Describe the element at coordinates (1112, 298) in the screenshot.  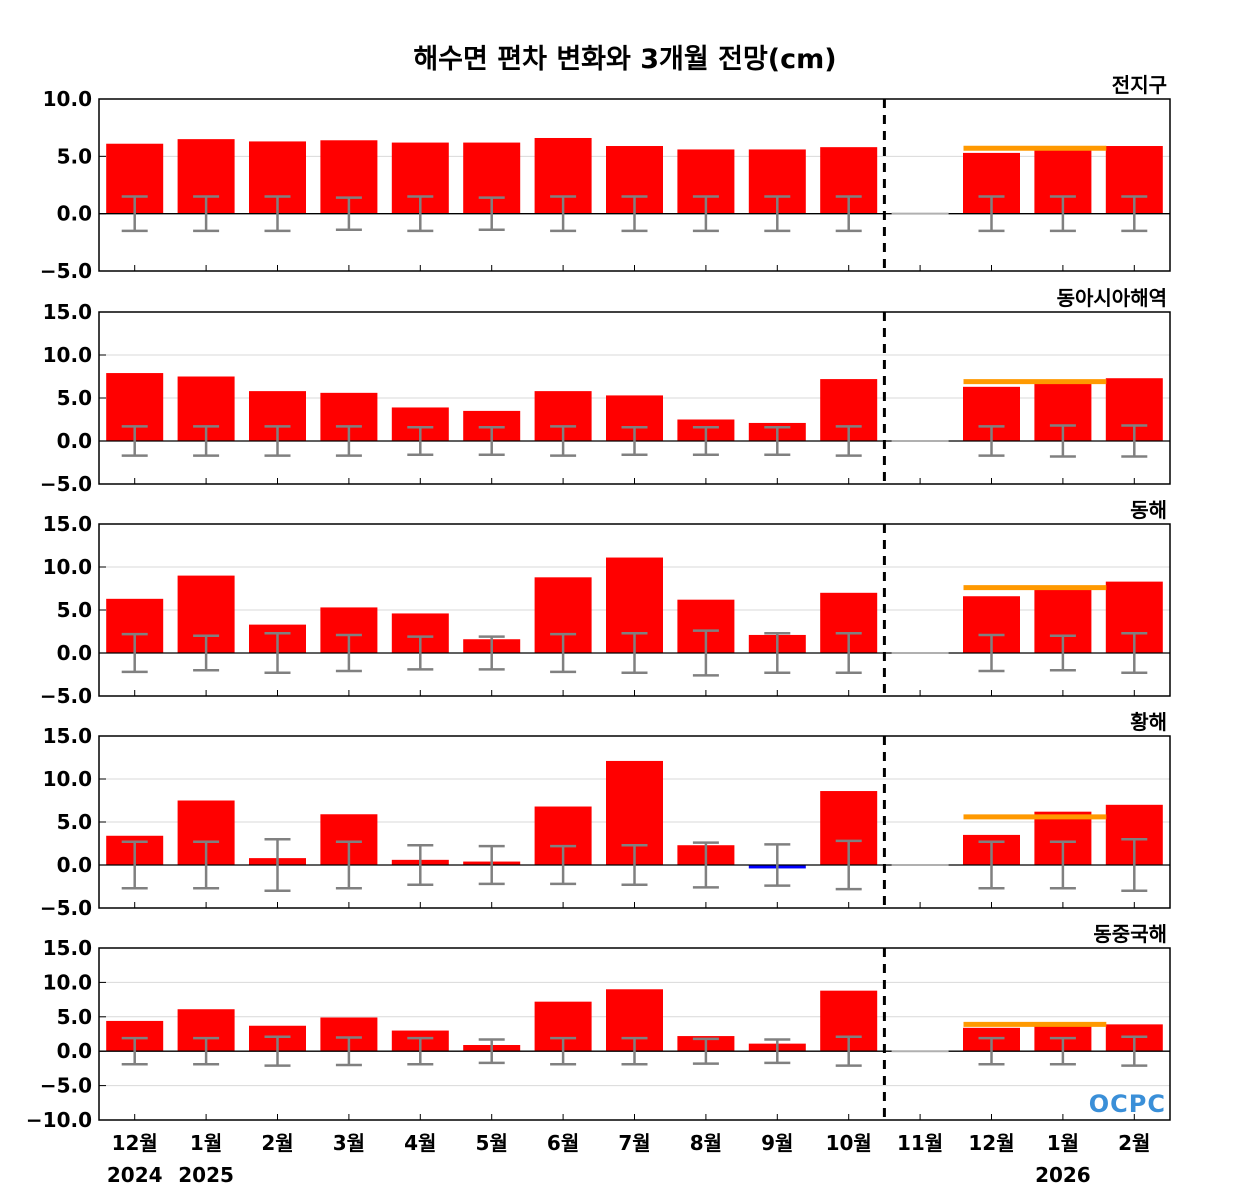
I see `region-label: 동아시아해역` at that location.